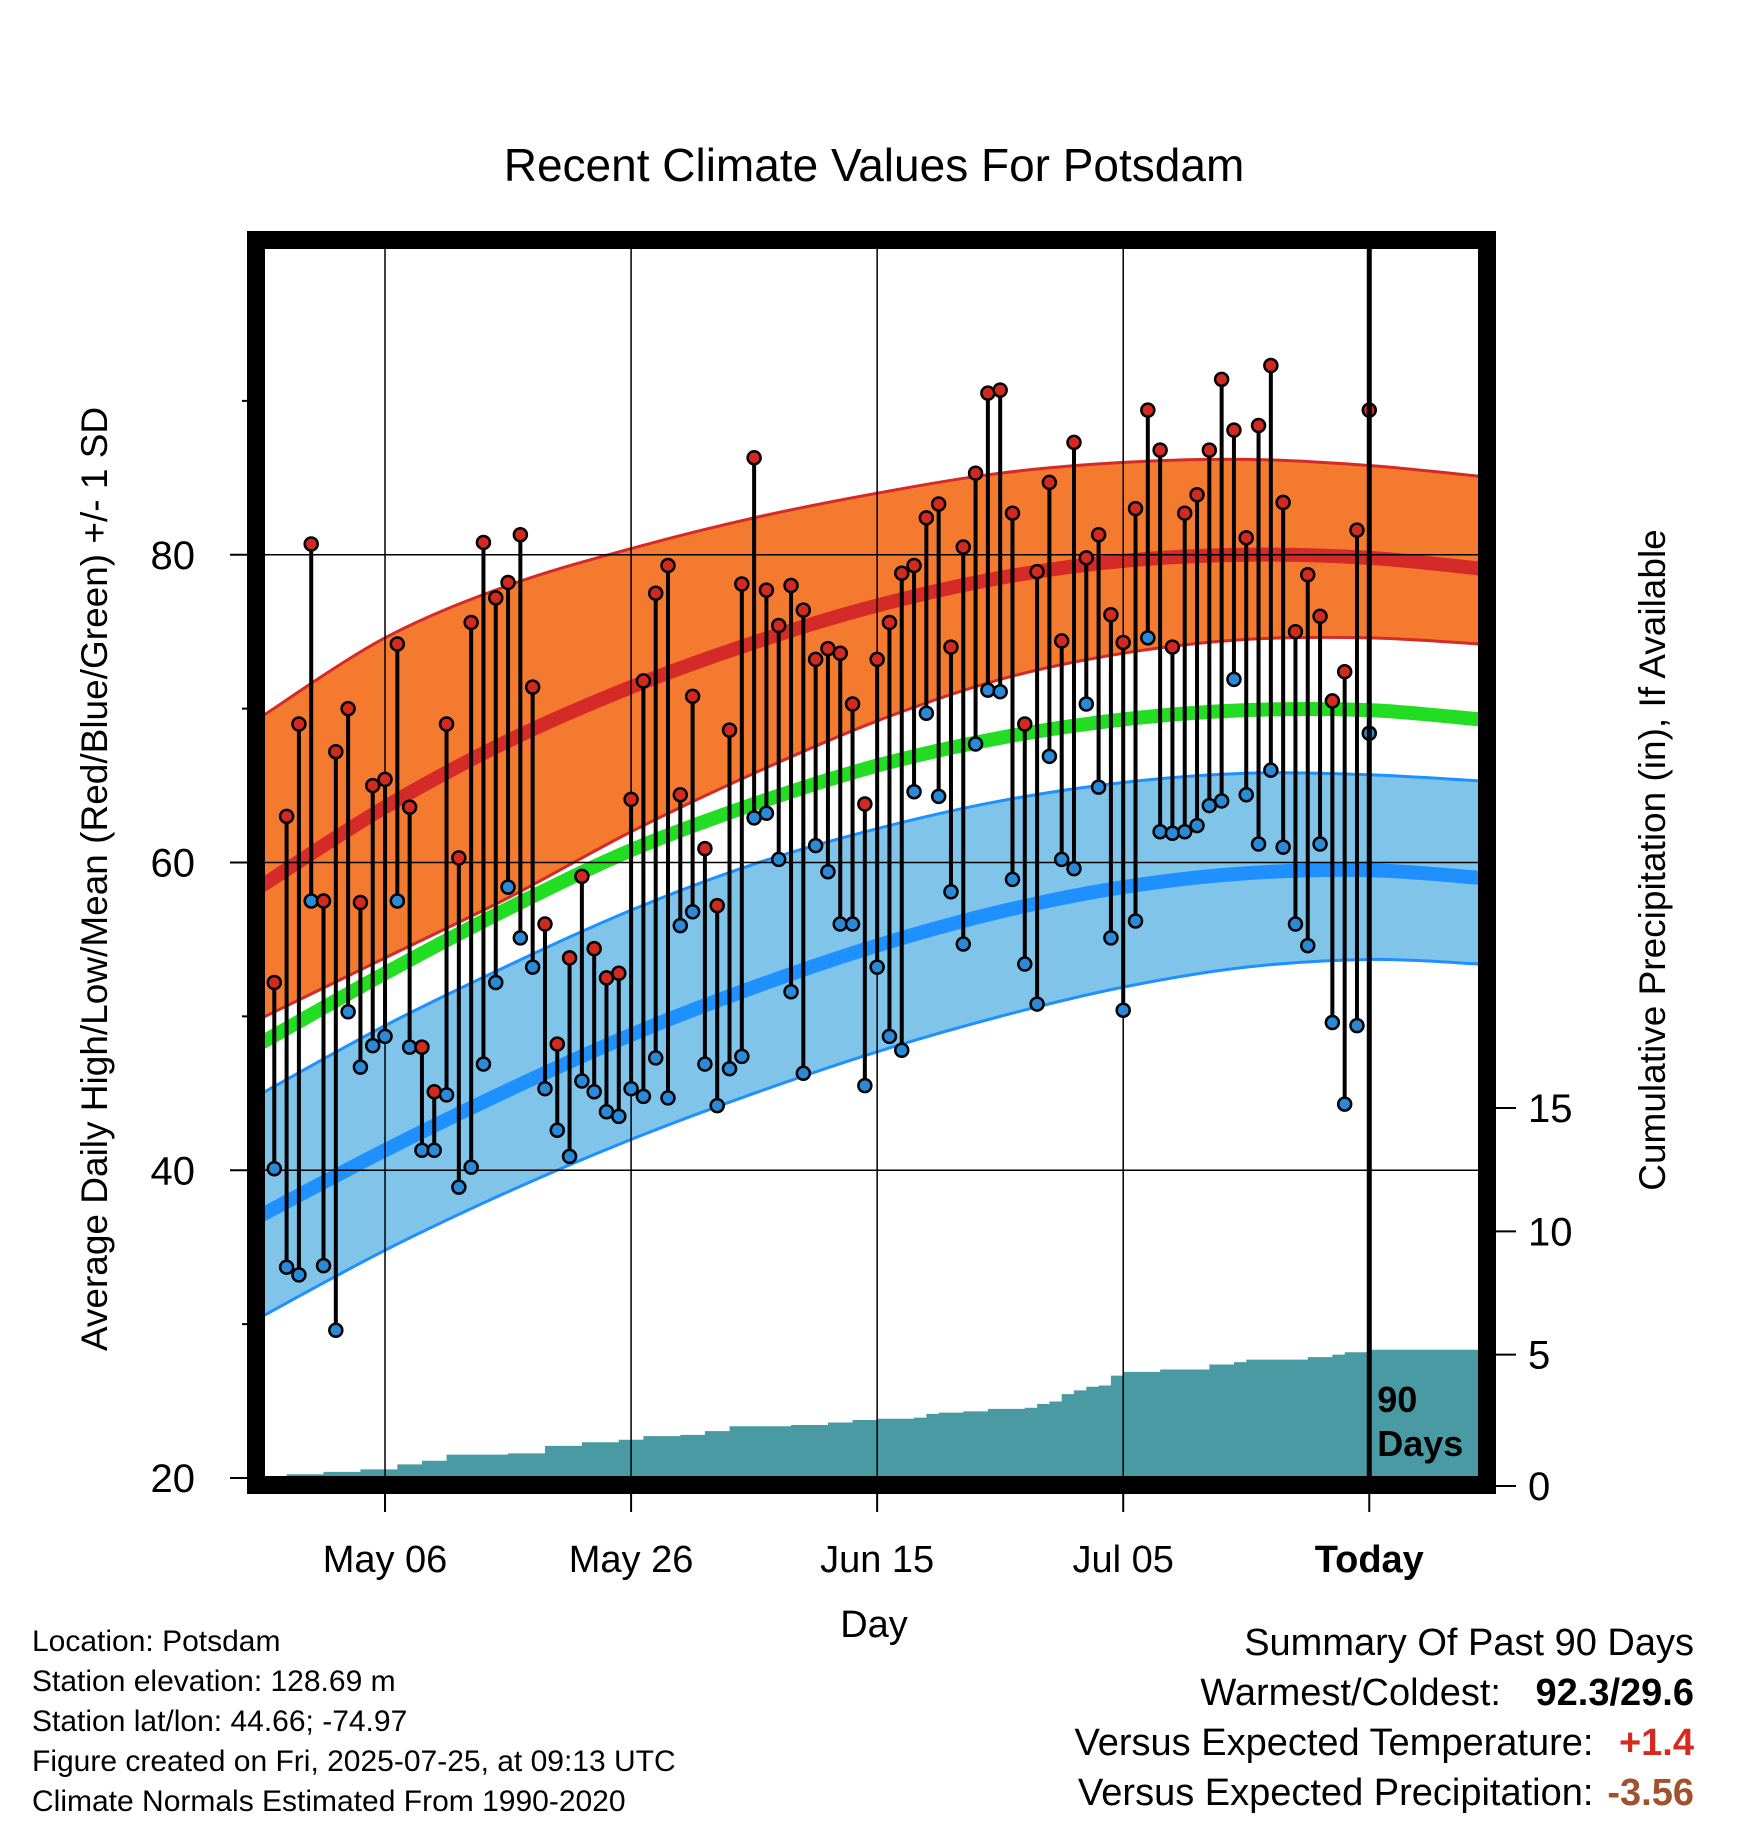 Image resolution: width=1748 pixels, height=1828 pixels. Describe the element at coordinates (173, 864) in the screenshot. I see `y-tick-label: 60` at that location.